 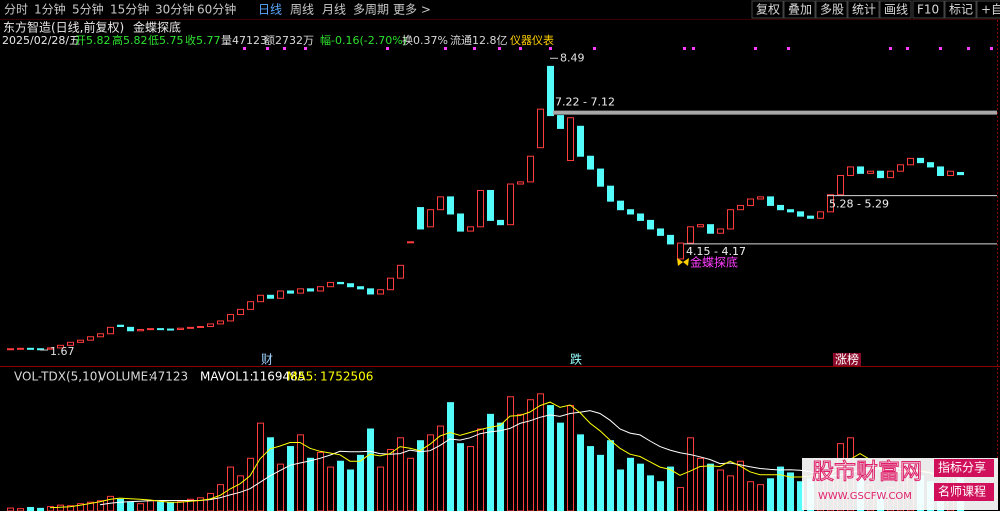 What do you see at coordinates (216, 9) in the screenshot?
I see `period-tab: 60分钟` at bounding box center [216, 9].